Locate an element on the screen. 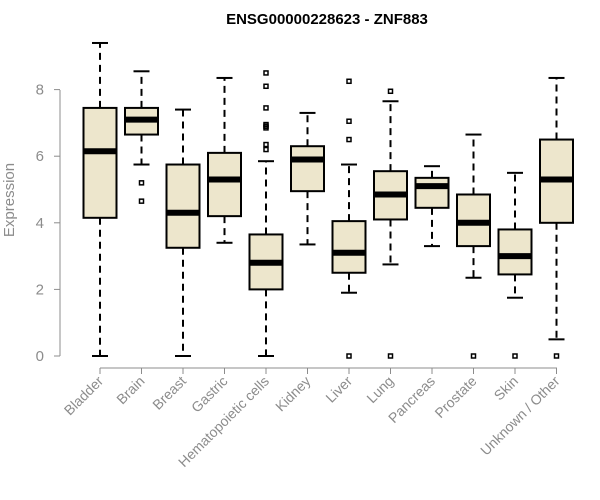  box-breast is located at coordinates (183, 232).